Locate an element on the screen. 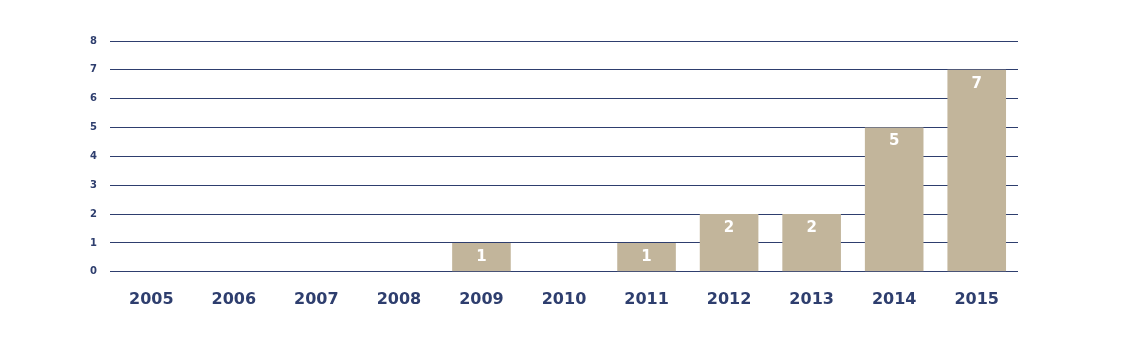 The width and height of the screenshot is (1126, 341). y-tick-label: 8 is located at coordinates (94, 40).